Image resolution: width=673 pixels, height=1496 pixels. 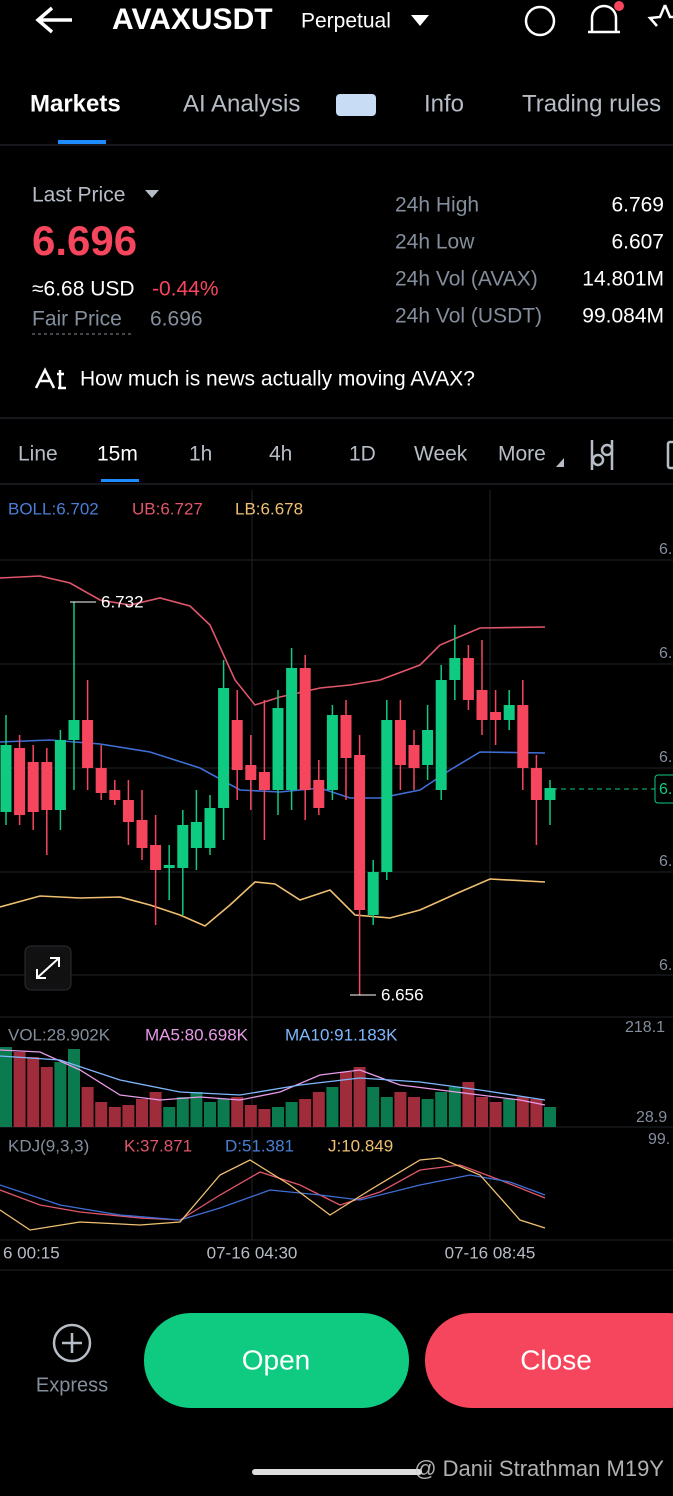 I want to click on interval-tab: 1D, so click(x=362, y=454).